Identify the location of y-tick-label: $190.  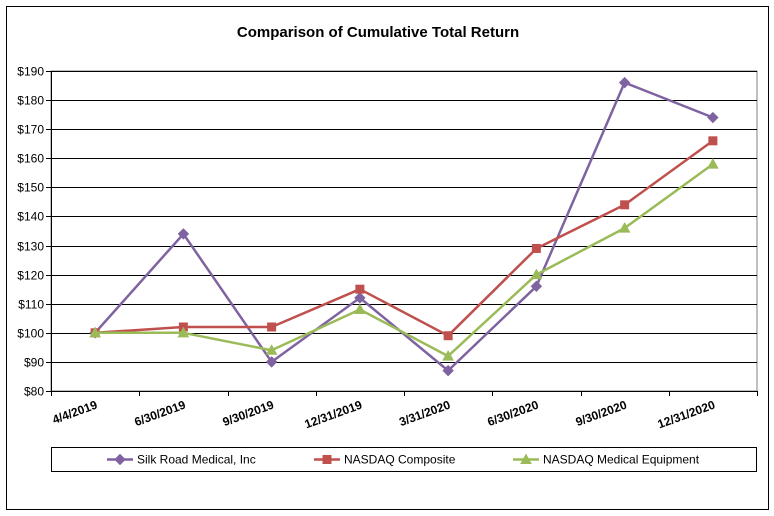
(30, 72).